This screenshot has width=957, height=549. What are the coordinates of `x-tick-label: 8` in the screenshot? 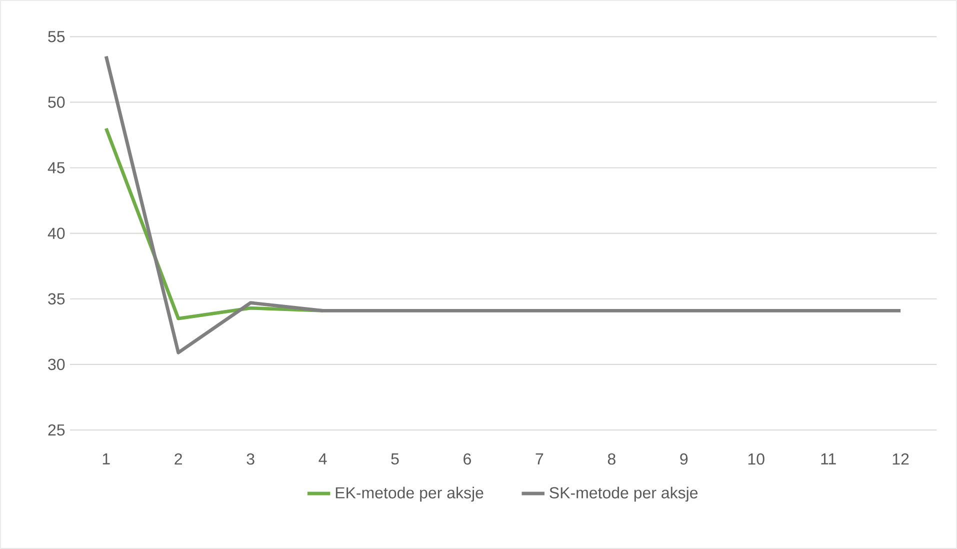 It's located at (612, 459).